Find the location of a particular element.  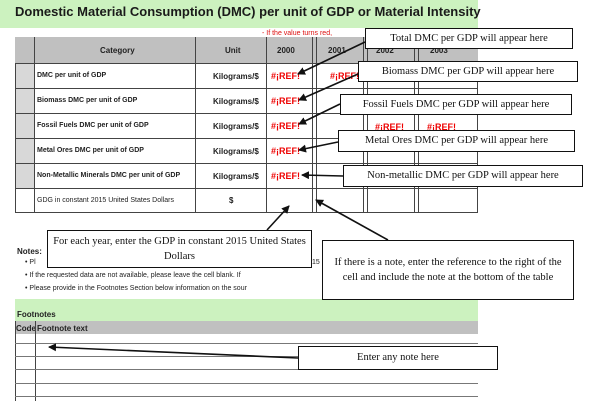

arrow-biomass is located at coordinates (328, 87).